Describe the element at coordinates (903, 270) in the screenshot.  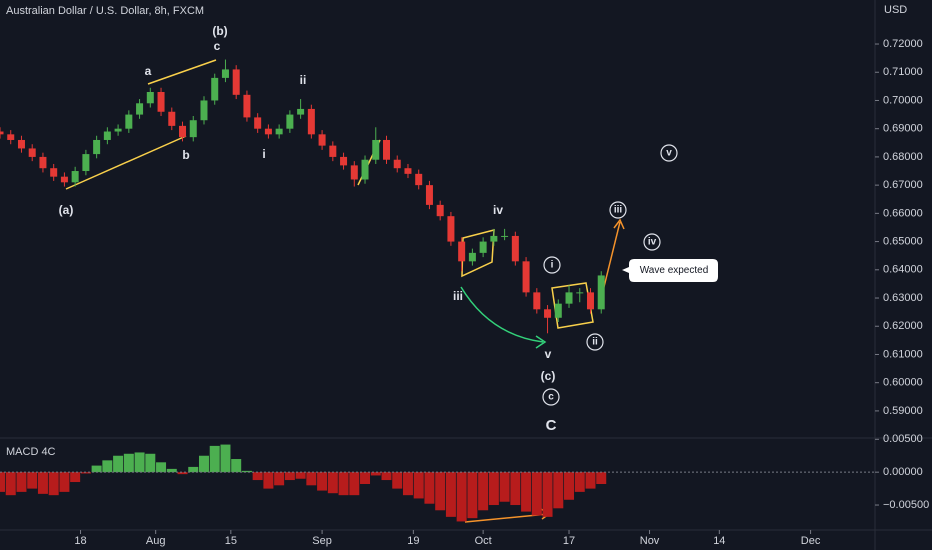
I see `y-tick-label: 0.64000` at that location.